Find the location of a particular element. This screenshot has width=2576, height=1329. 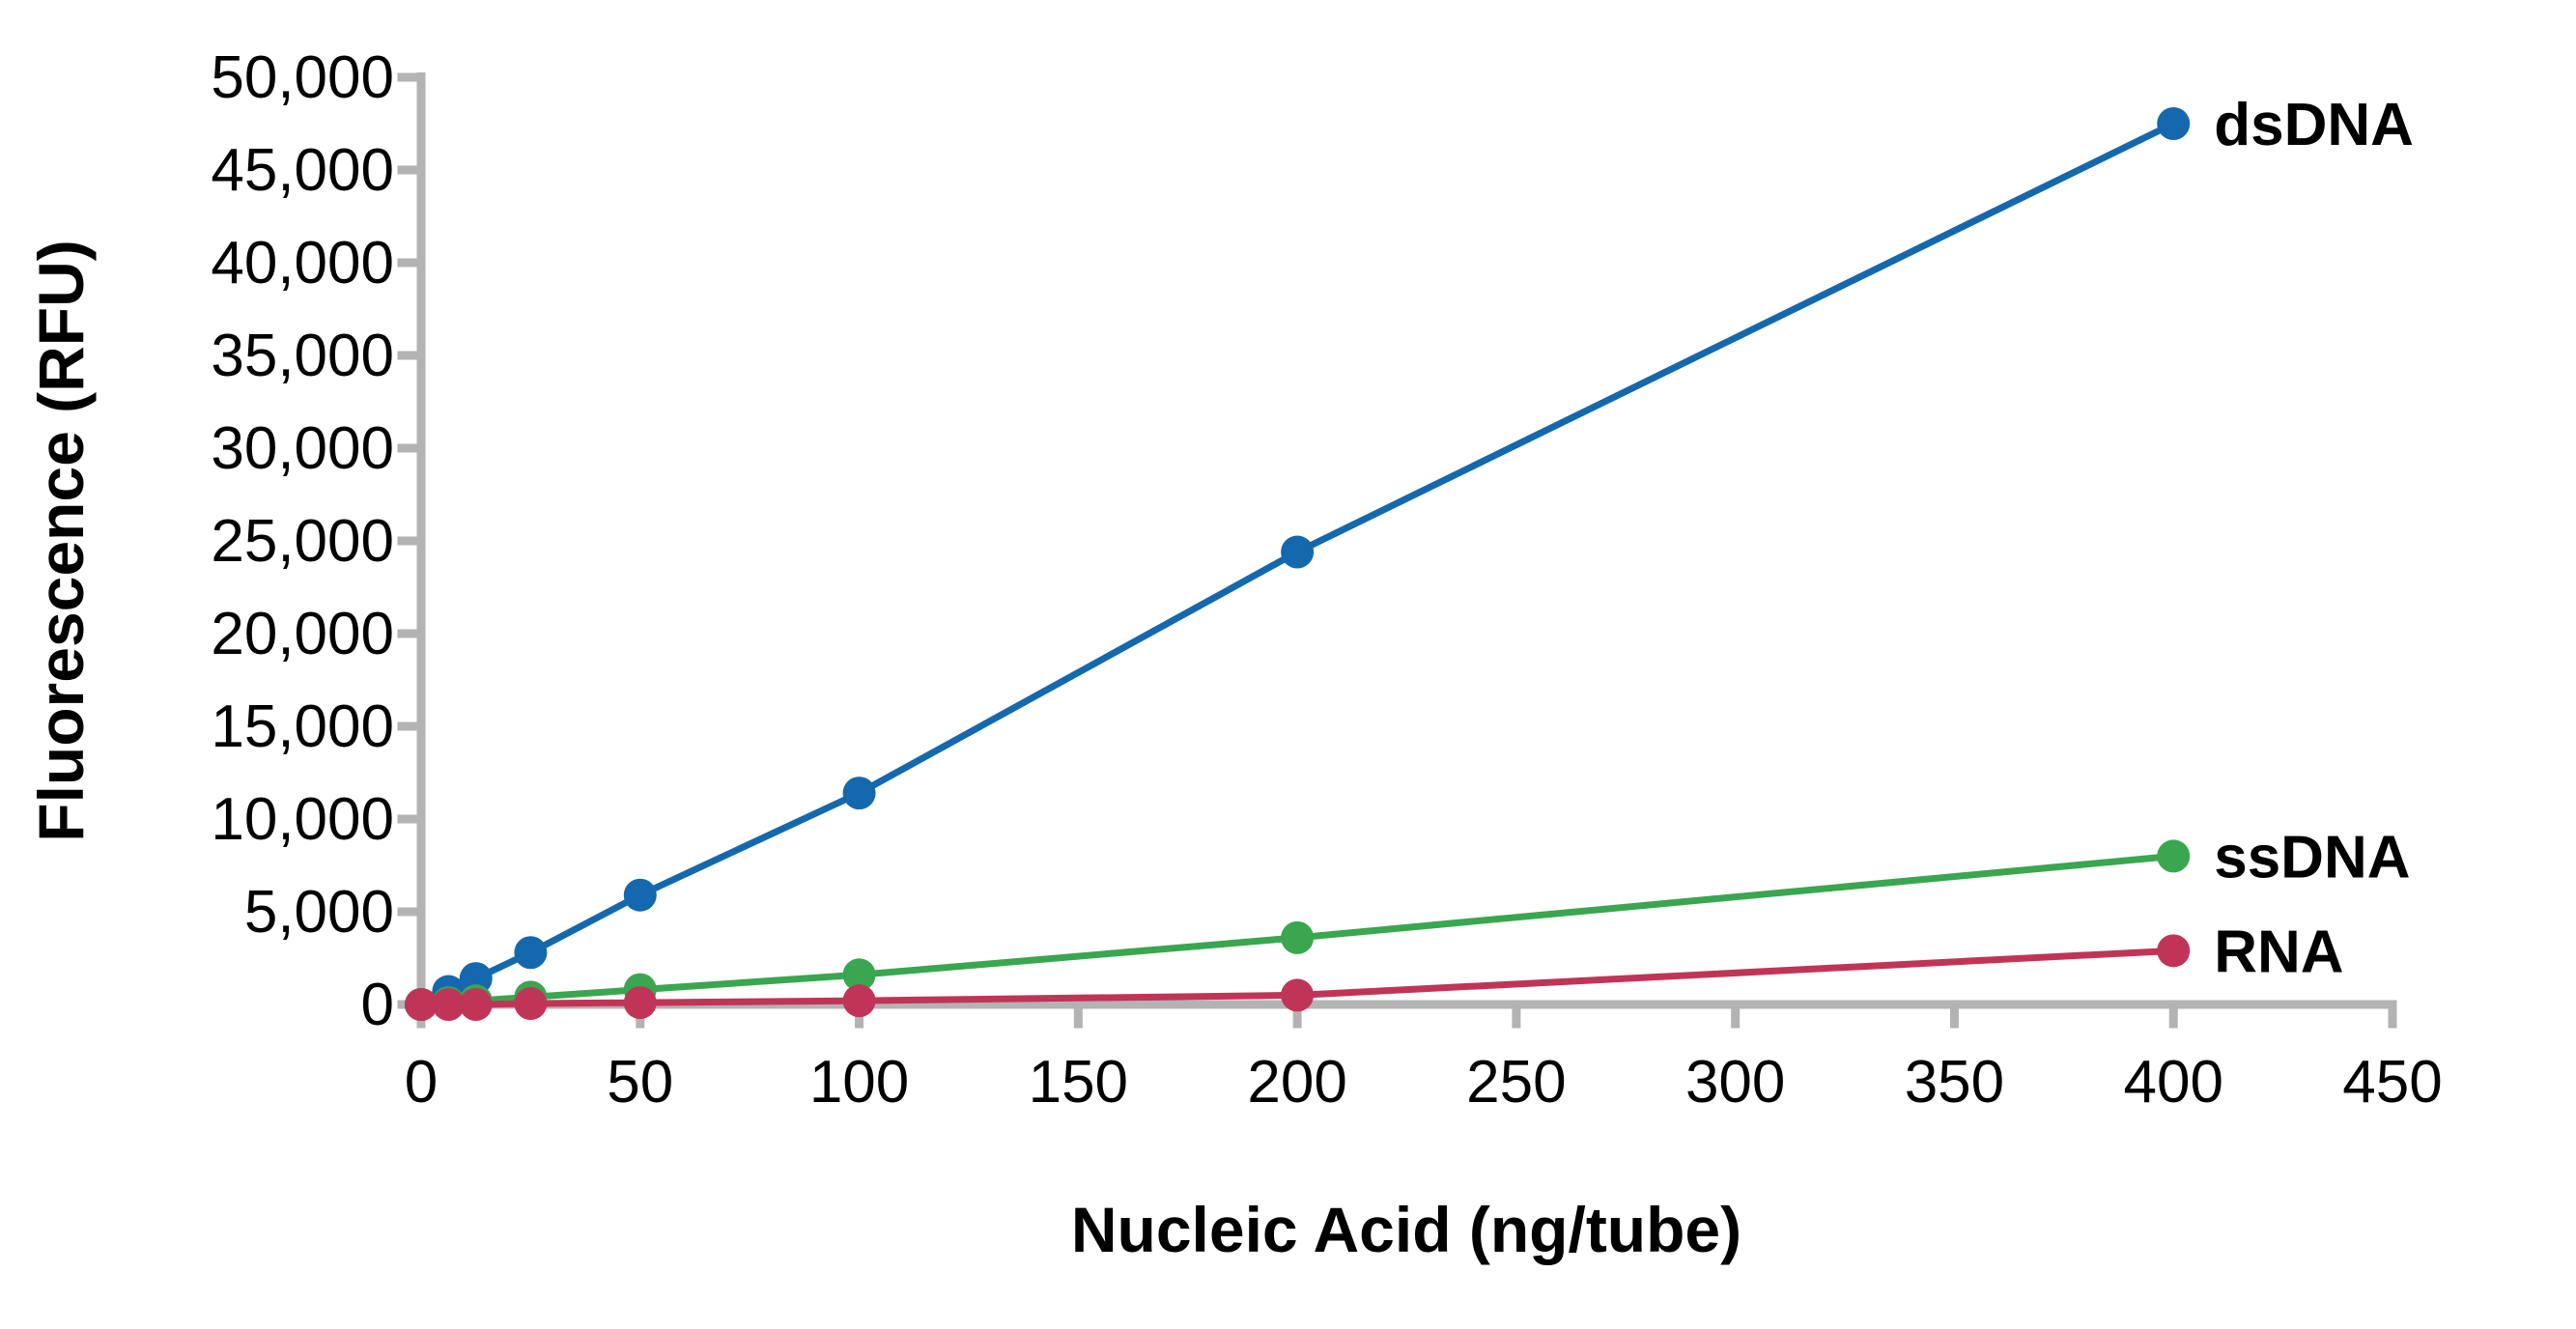

series-end-labels: dsDNA ssDNA RNA is located at coordinates (2314, 538).